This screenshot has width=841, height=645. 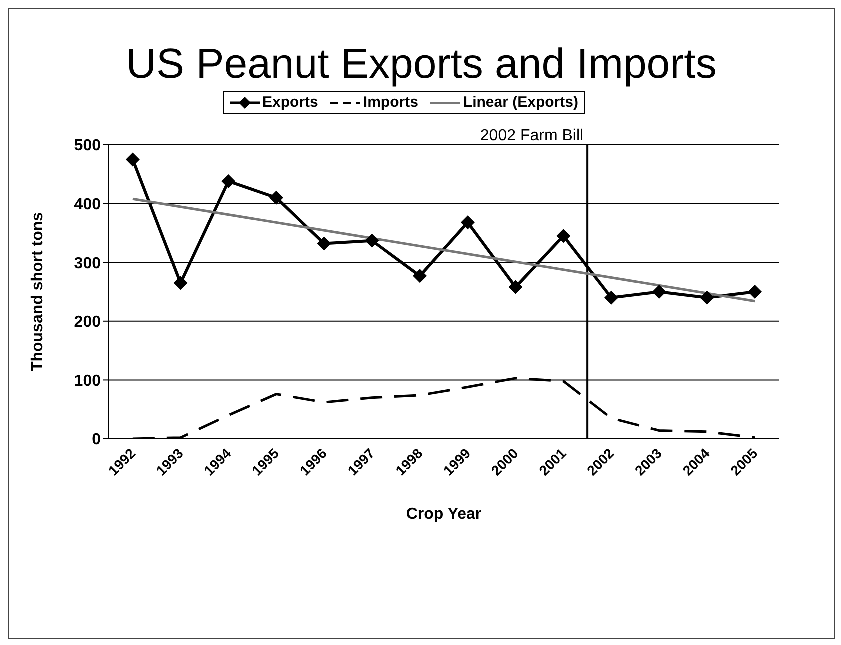 I want to click on x-axis-title: Crop Year, so click(x=444, y=514).